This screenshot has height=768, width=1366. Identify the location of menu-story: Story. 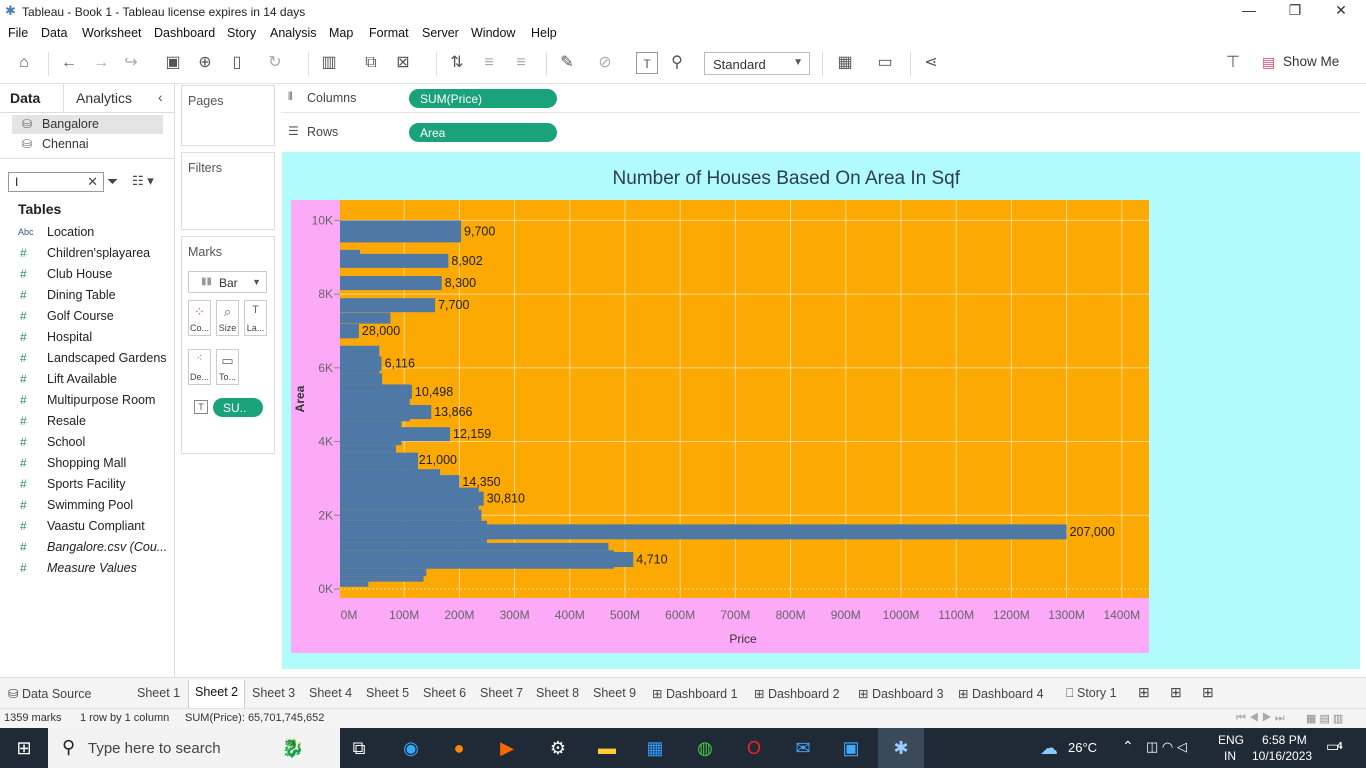
(242, 33).